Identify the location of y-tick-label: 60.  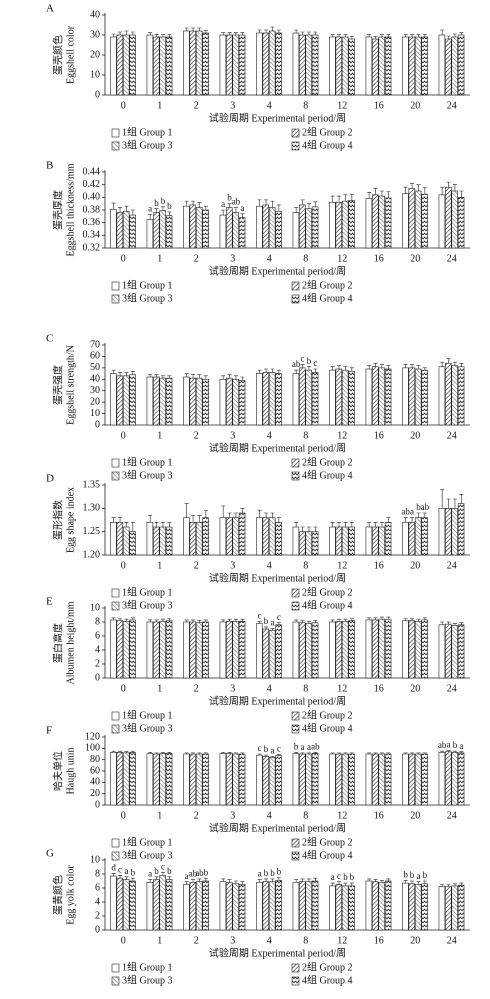
(95, 356).